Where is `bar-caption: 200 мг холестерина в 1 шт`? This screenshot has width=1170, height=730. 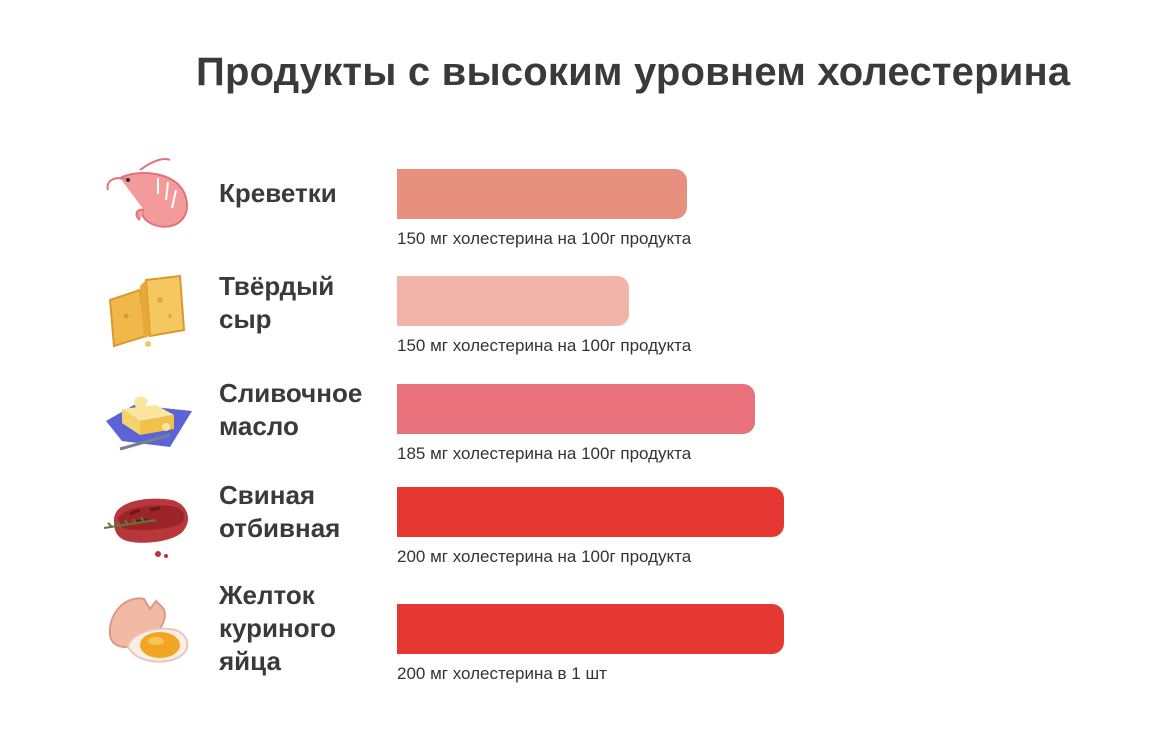
bar-caption: 200 мг холестерина в 1 шт is located at coordinates (502, 673).